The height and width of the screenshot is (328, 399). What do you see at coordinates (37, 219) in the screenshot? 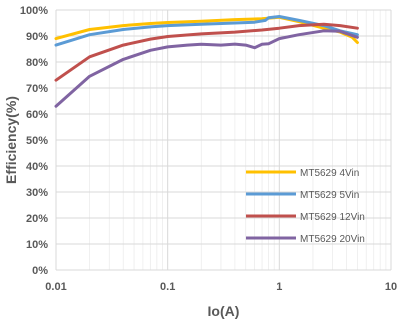
I see `y-tick-label: 20%` at bounding box center [37, 219].